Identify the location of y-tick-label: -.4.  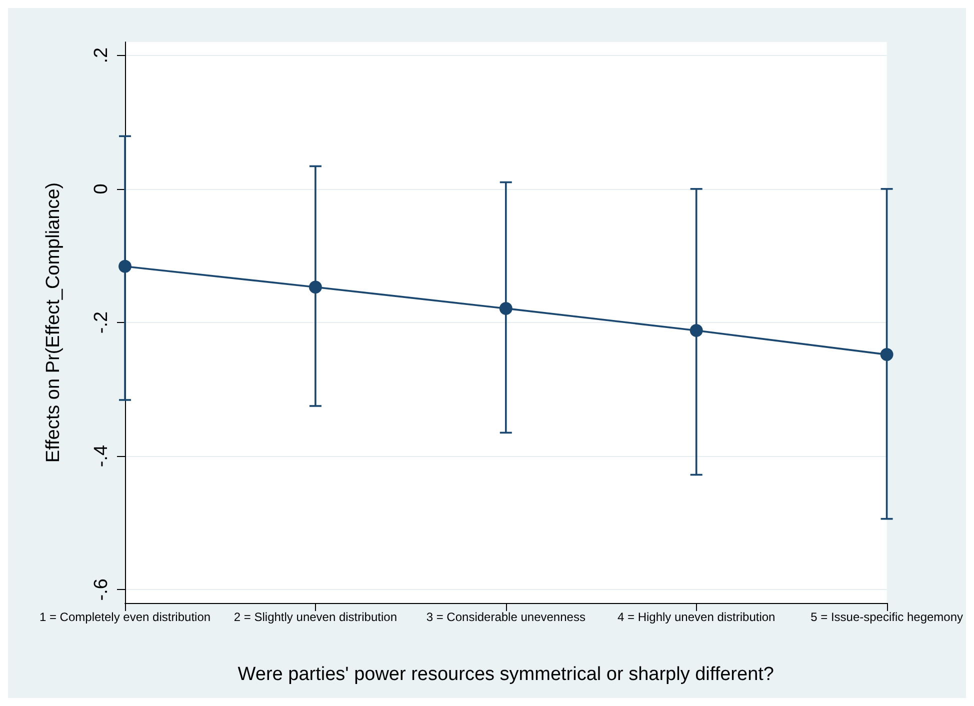
(101, 456).